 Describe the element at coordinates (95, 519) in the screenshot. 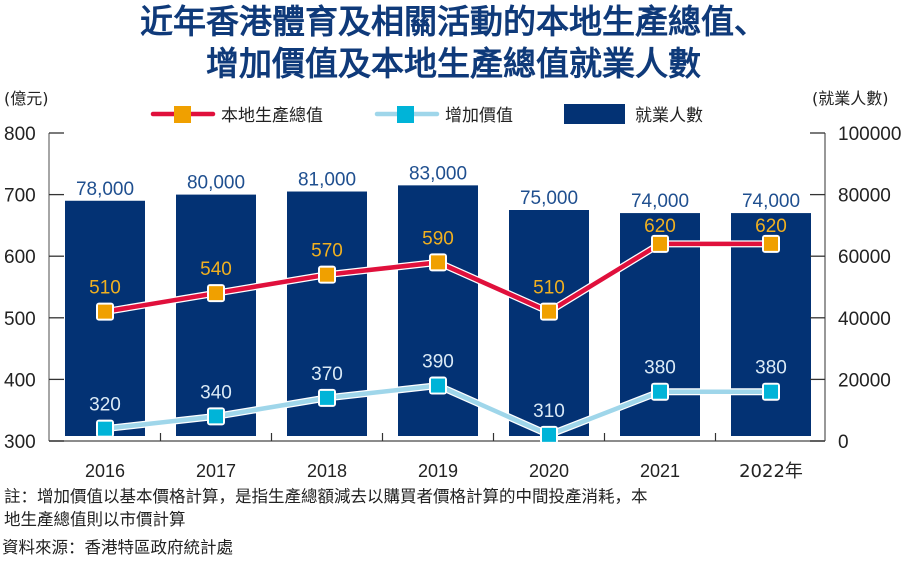

I see `footnote-line2: 地生產總值則以市價計算` at that location.